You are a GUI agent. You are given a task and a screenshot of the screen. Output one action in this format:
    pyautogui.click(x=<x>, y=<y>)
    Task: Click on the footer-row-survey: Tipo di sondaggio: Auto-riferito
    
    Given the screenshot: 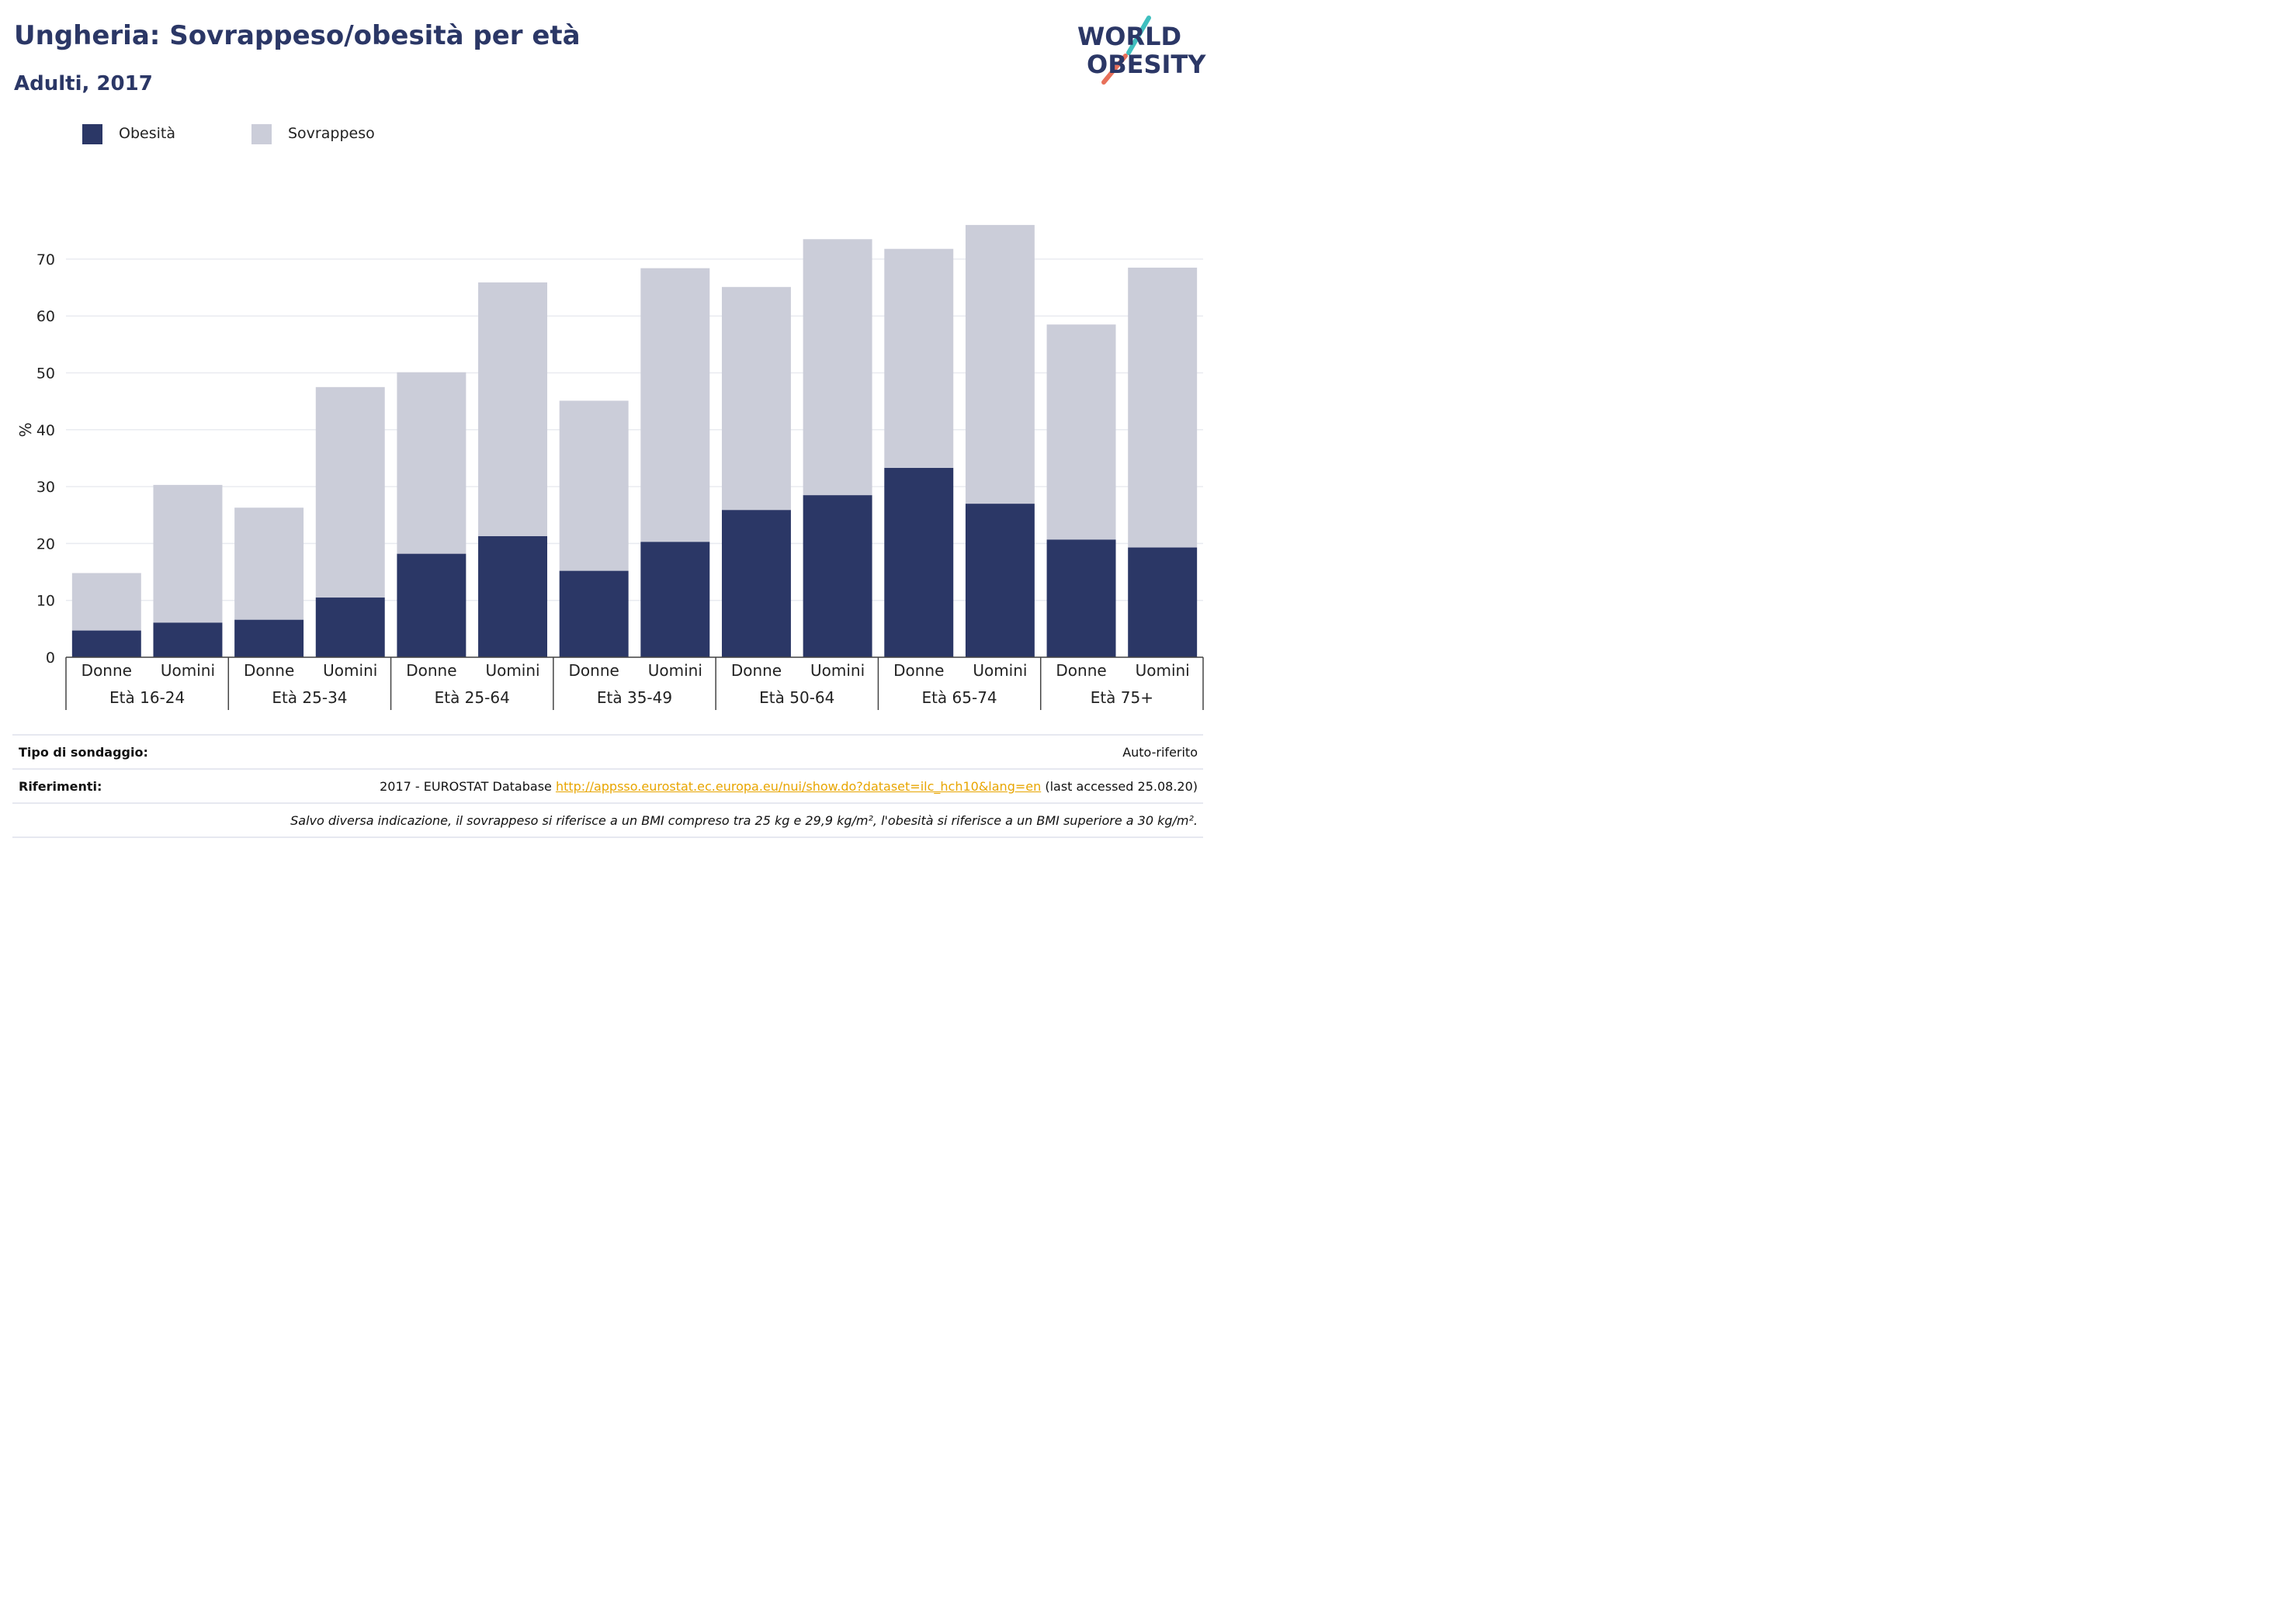 What is the action you would take?
    pyautogui.click(x=607, y=751)
    